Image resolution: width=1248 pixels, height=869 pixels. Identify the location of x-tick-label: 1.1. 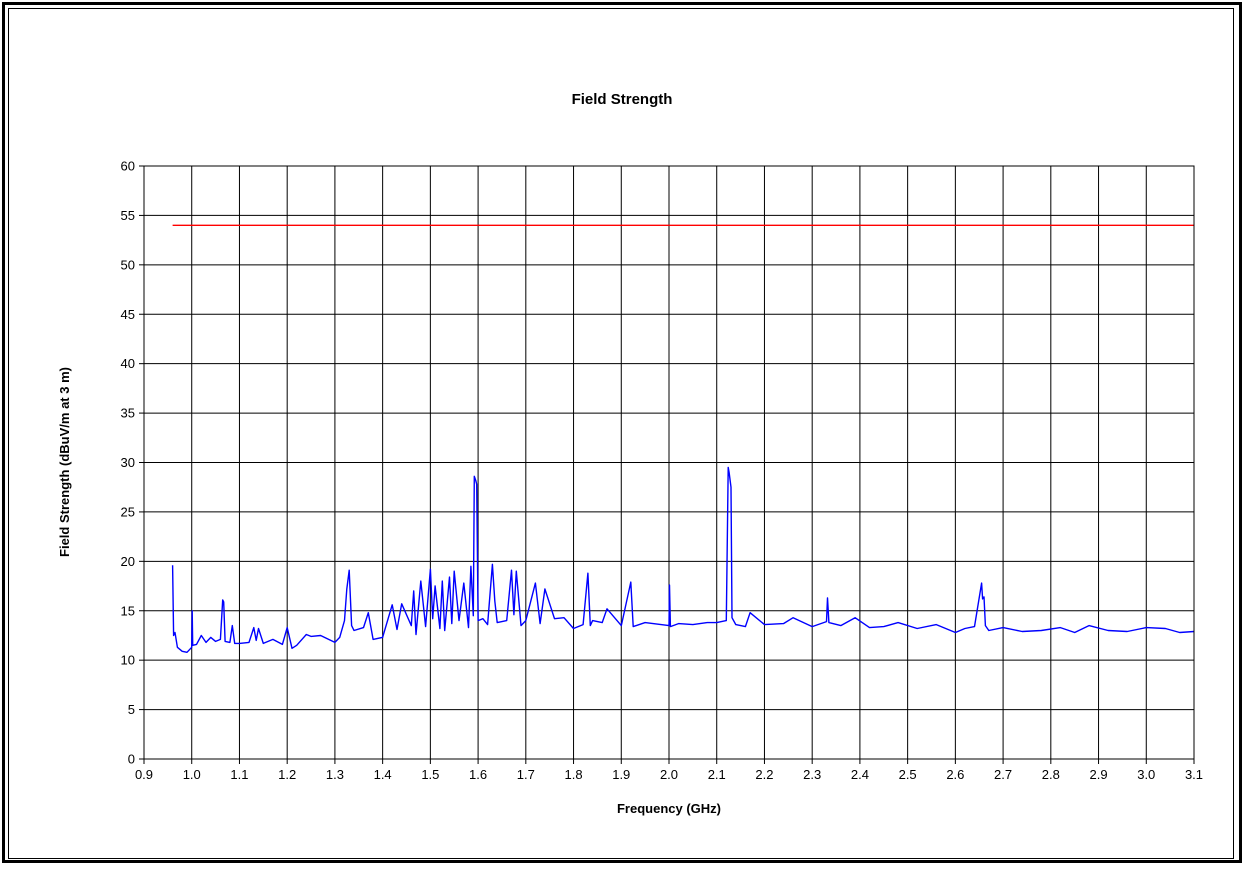
(239, 774).